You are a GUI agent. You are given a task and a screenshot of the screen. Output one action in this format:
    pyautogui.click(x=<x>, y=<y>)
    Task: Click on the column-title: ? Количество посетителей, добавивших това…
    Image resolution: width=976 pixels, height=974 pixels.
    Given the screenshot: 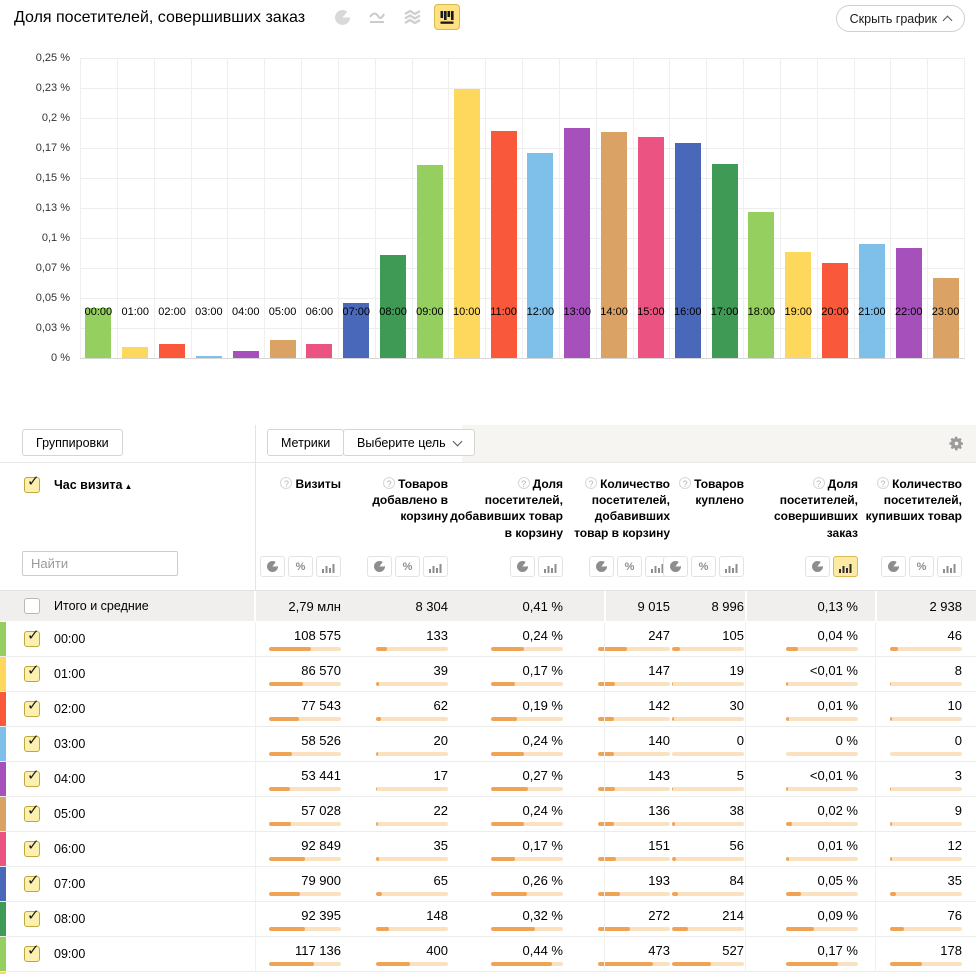 What is the action you would take?
    pyautogui.click(x=622, y=508)
    